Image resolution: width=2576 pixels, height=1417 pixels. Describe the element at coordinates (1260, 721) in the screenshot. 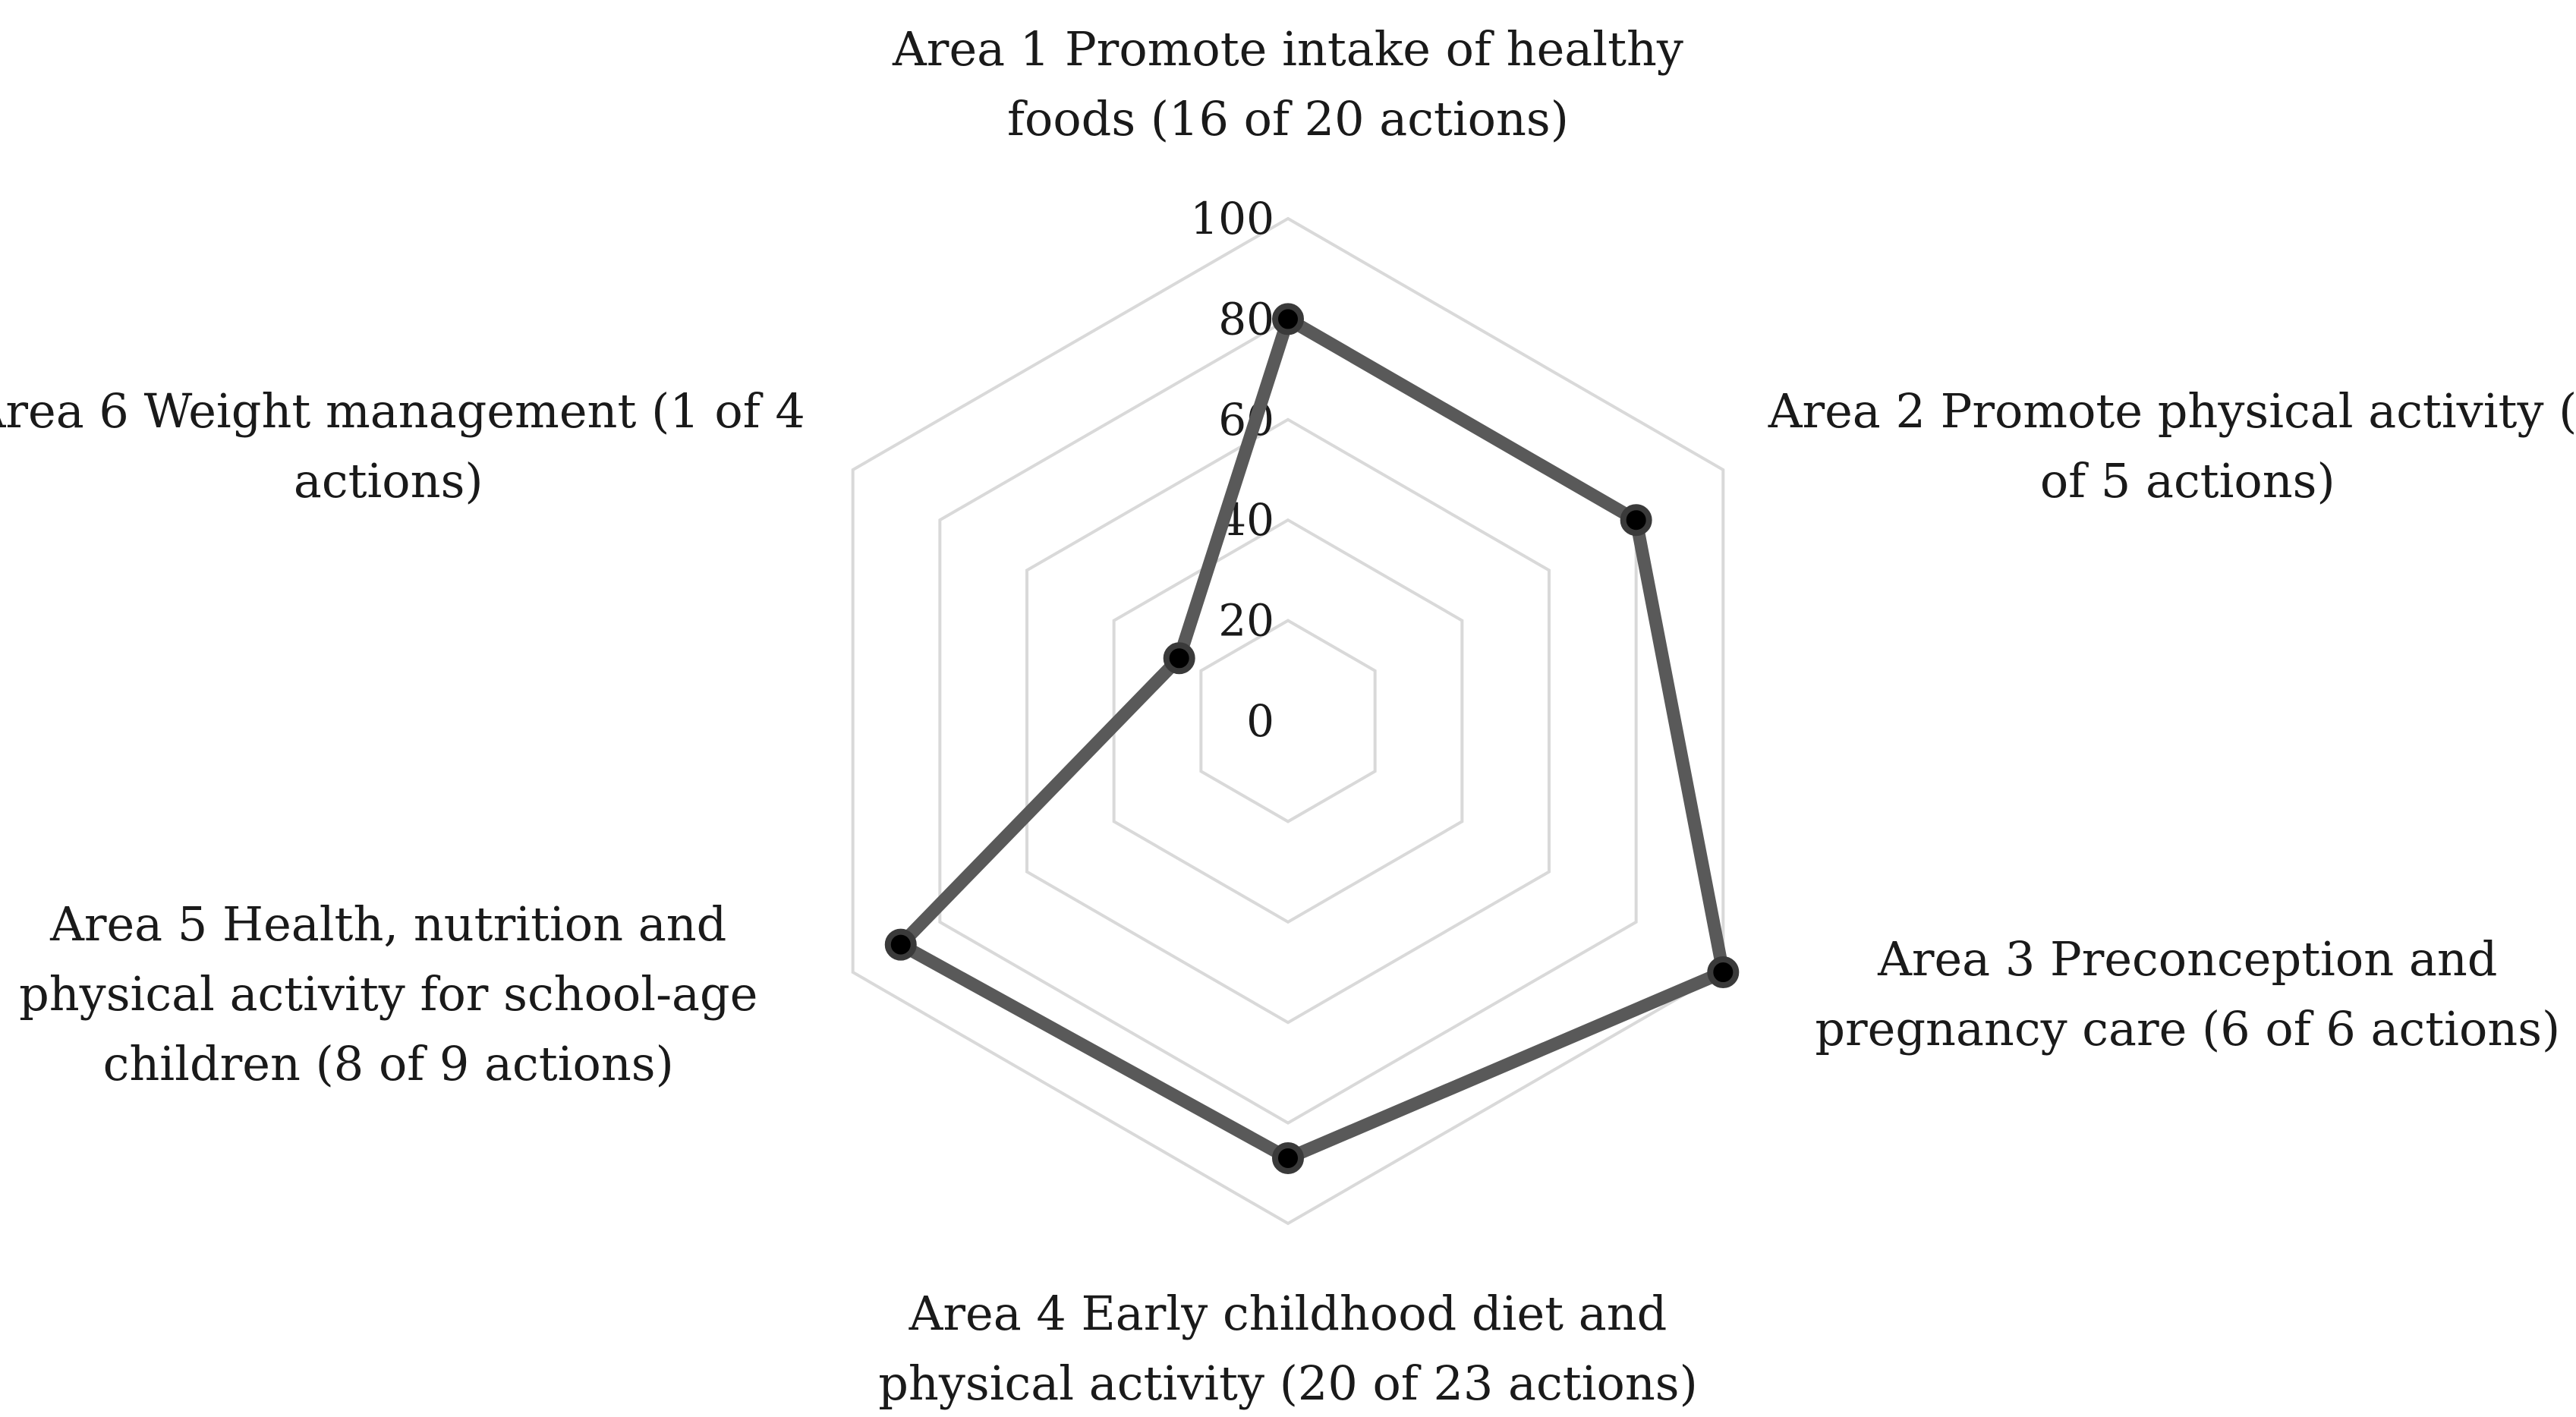

I see `tick-label-0: 0` at that location.